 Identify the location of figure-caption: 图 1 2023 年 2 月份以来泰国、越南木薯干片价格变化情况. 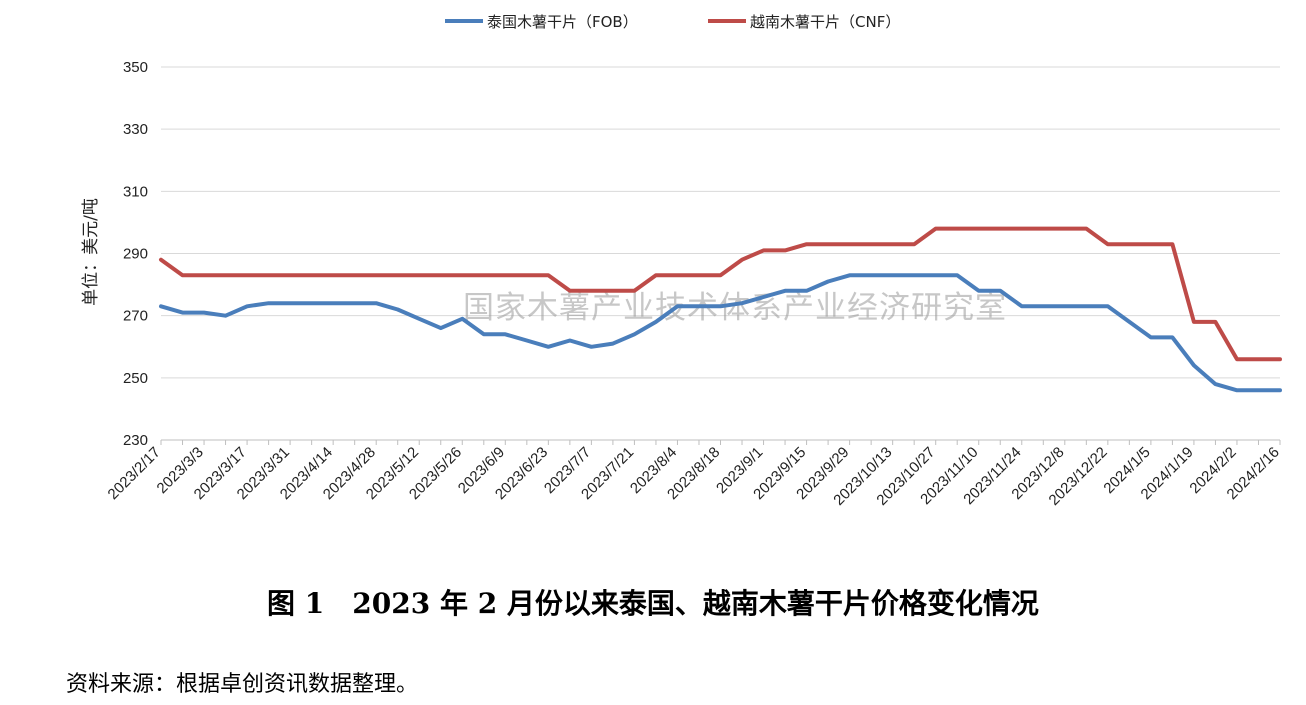
(653, 603).